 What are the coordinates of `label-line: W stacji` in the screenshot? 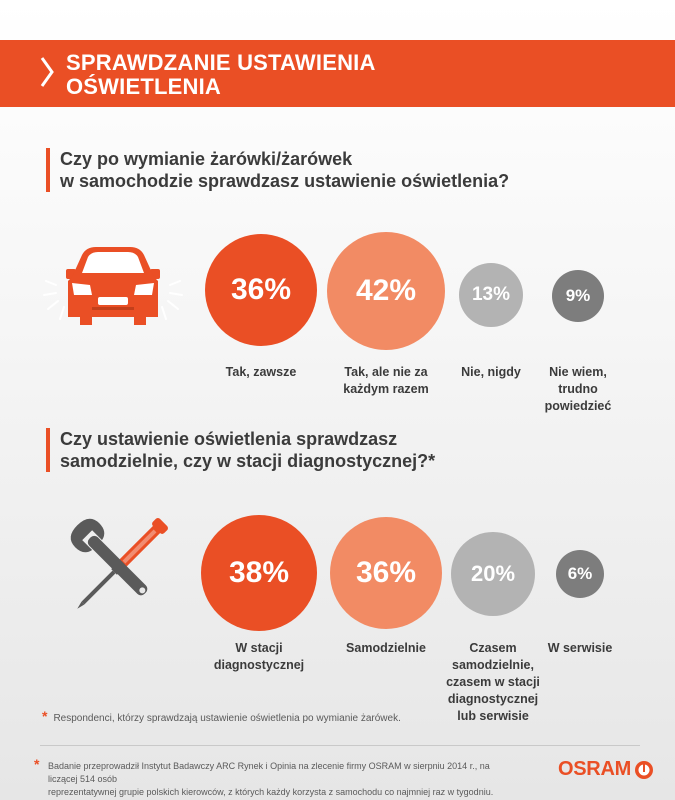 It's located at (259, 648).